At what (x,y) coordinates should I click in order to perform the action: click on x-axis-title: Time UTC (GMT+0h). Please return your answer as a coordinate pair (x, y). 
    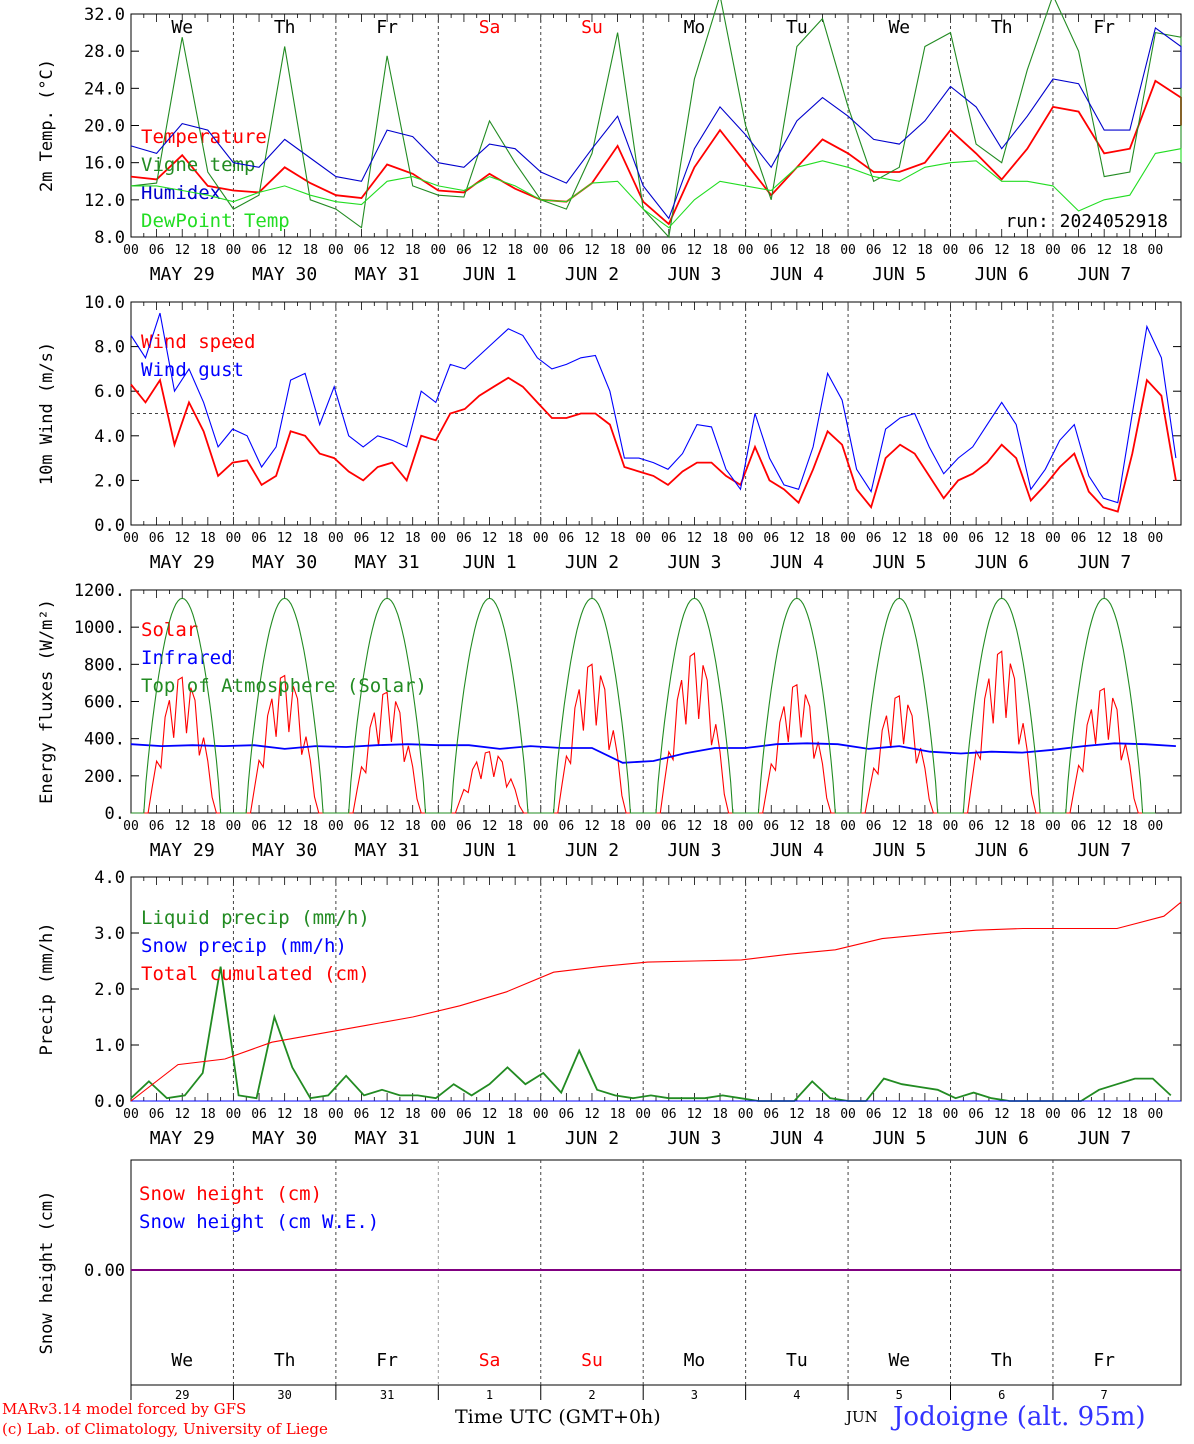
    Looking at the image, I should click on (558, 1417).